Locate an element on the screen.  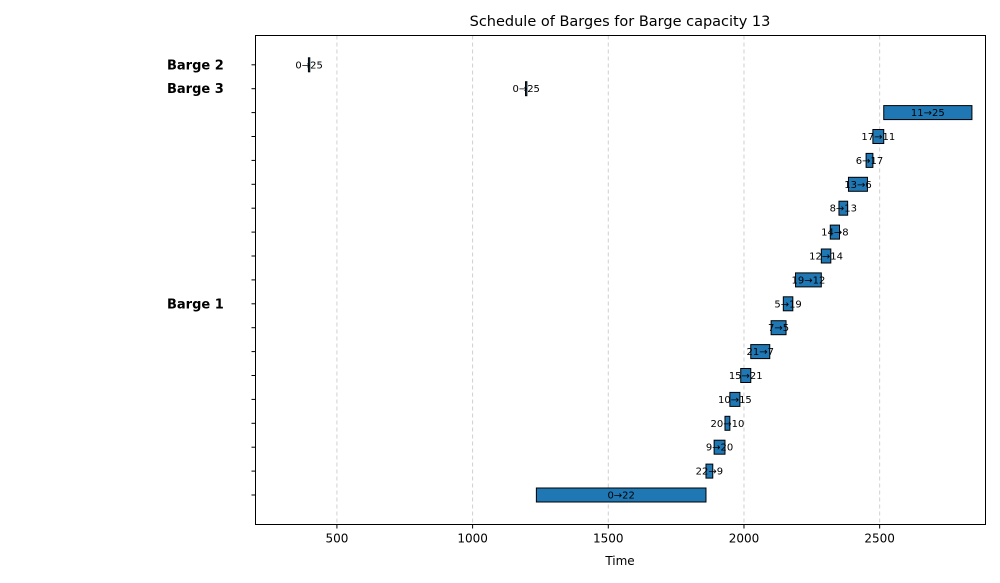
x-axis: 500 1000 1500 2000 2500 is located at coordinates (610, 535).